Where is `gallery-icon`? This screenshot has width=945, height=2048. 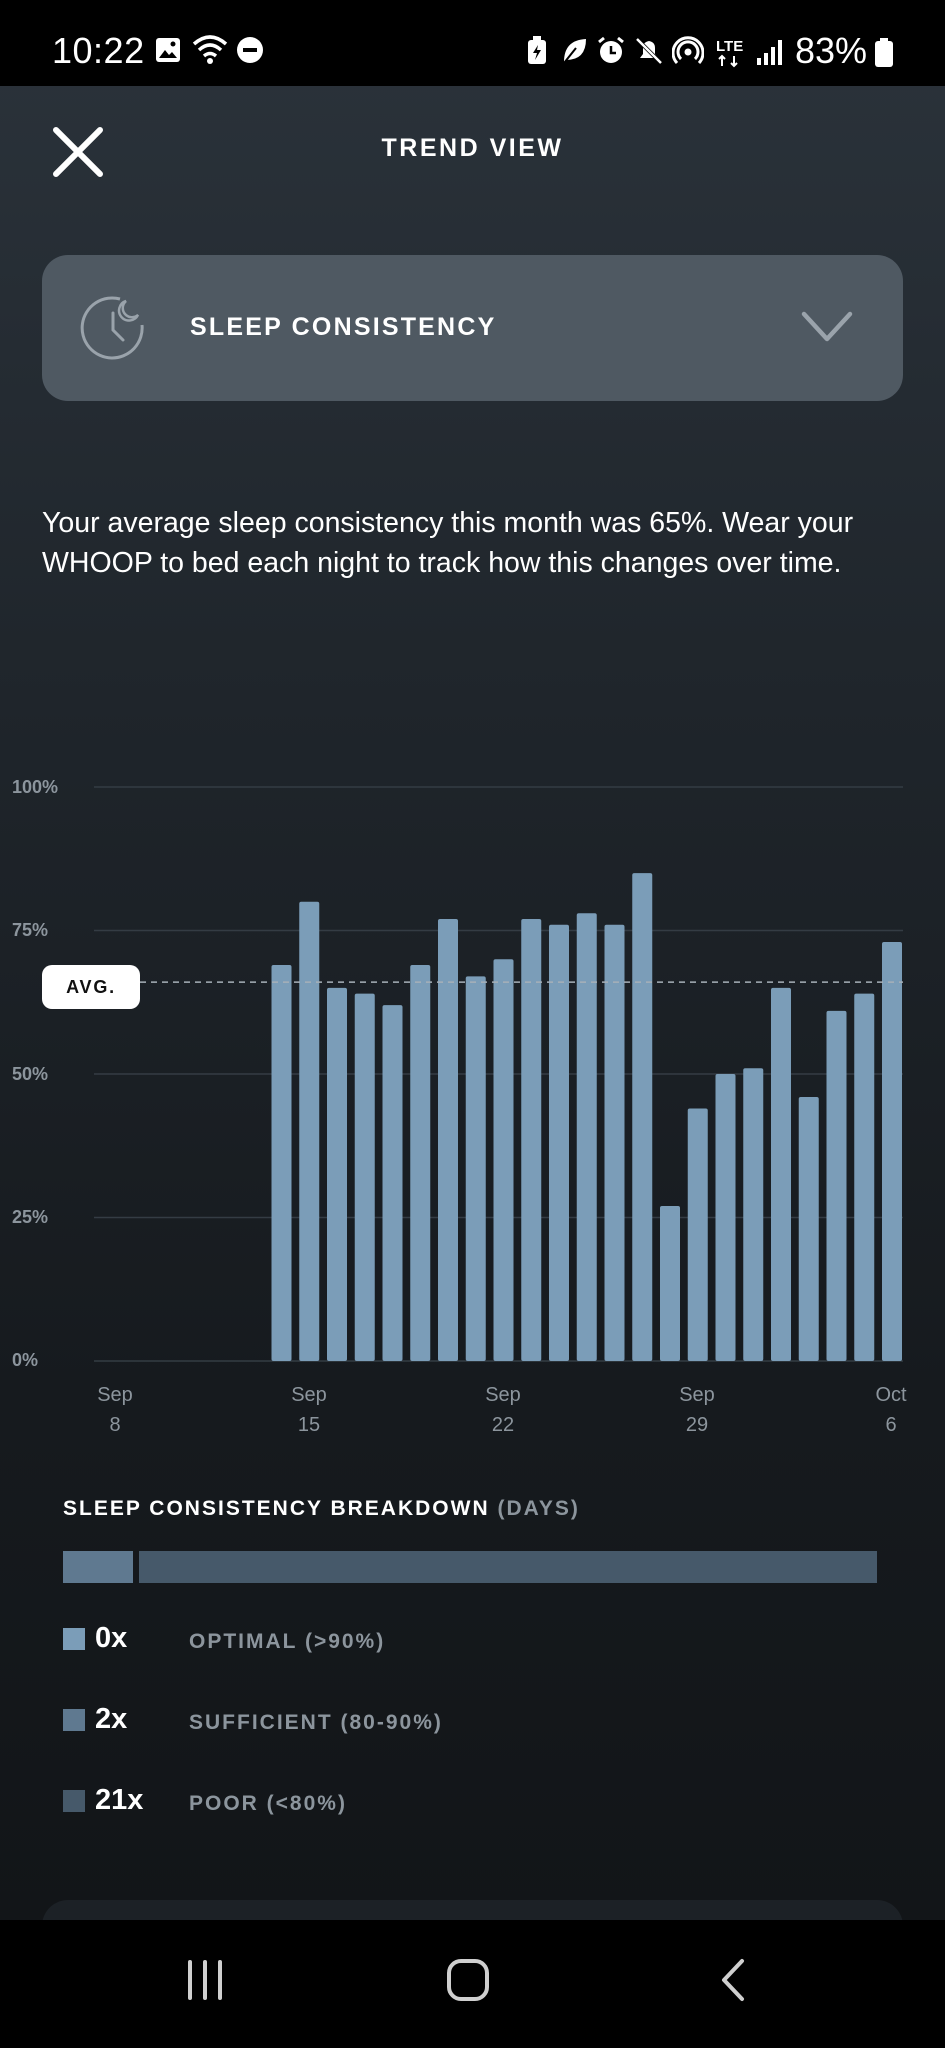 gallery-icon is located at coordinates (168, 50).